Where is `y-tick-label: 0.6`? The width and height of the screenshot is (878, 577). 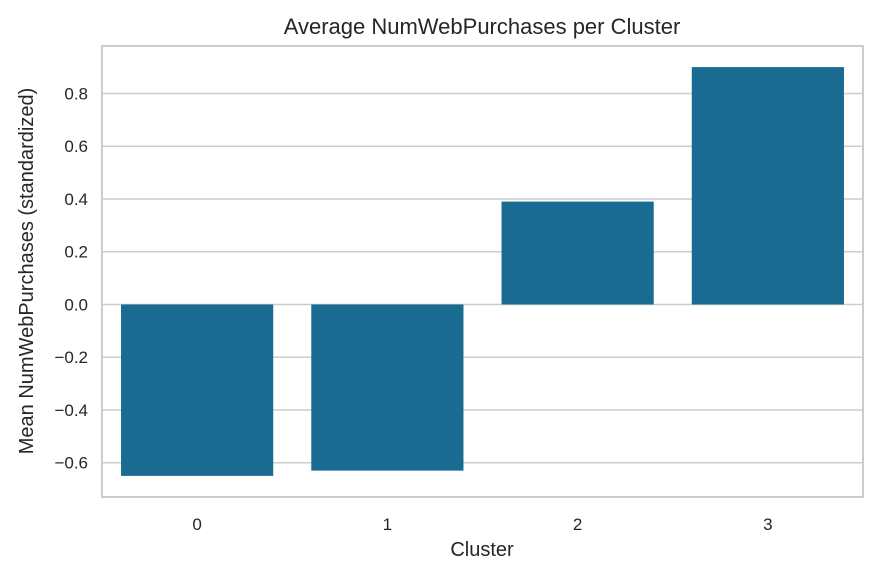
y-tick-label: 0.6 is located at coordinates (76, 146).